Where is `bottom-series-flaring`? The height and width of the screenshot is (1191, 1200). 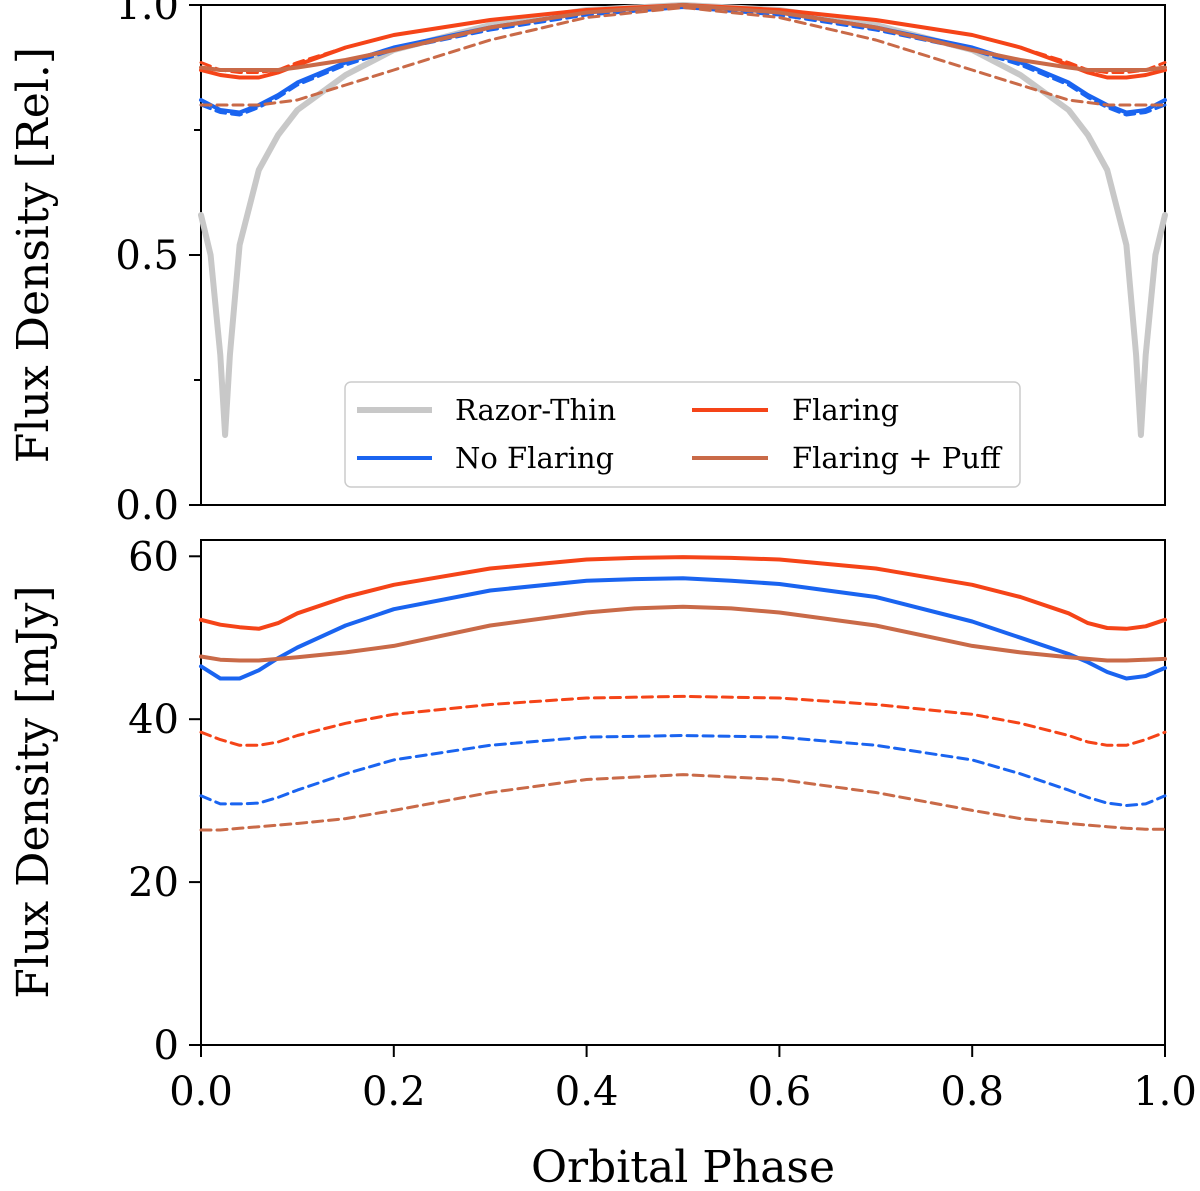
bottom-series-flaring is located at coordinates (683, 593).